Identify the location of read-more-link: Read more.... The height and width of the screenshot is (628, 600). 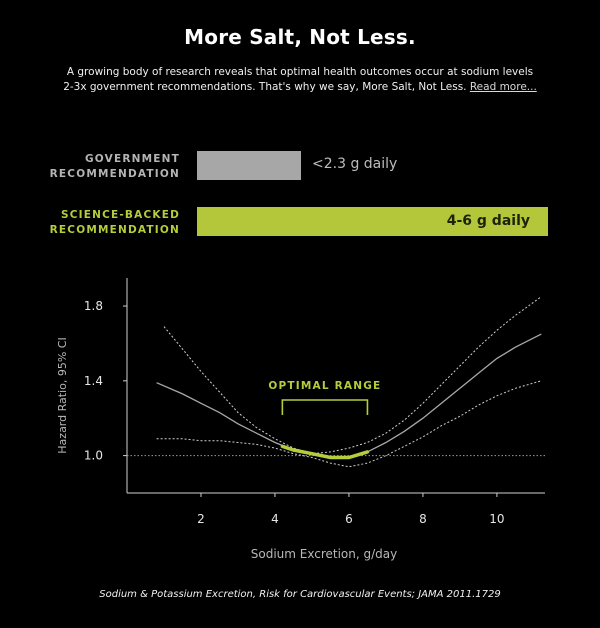
(503, 87).